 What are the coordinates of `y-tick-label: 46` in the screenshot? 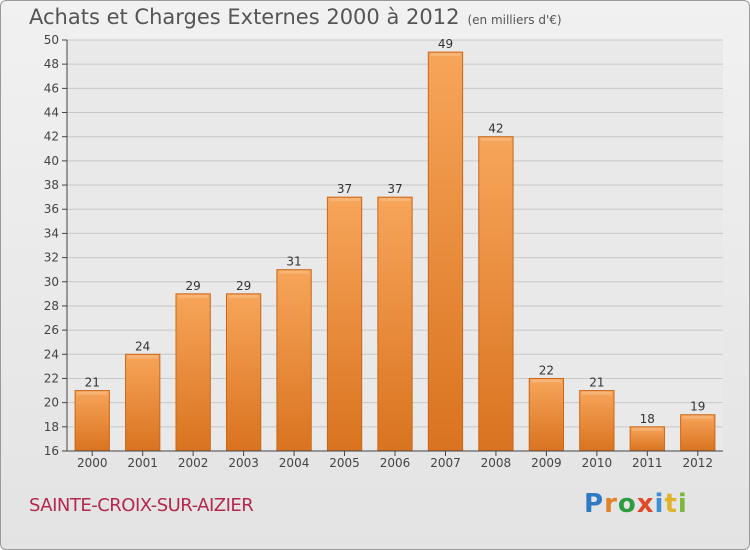 It's located at (51, 88).